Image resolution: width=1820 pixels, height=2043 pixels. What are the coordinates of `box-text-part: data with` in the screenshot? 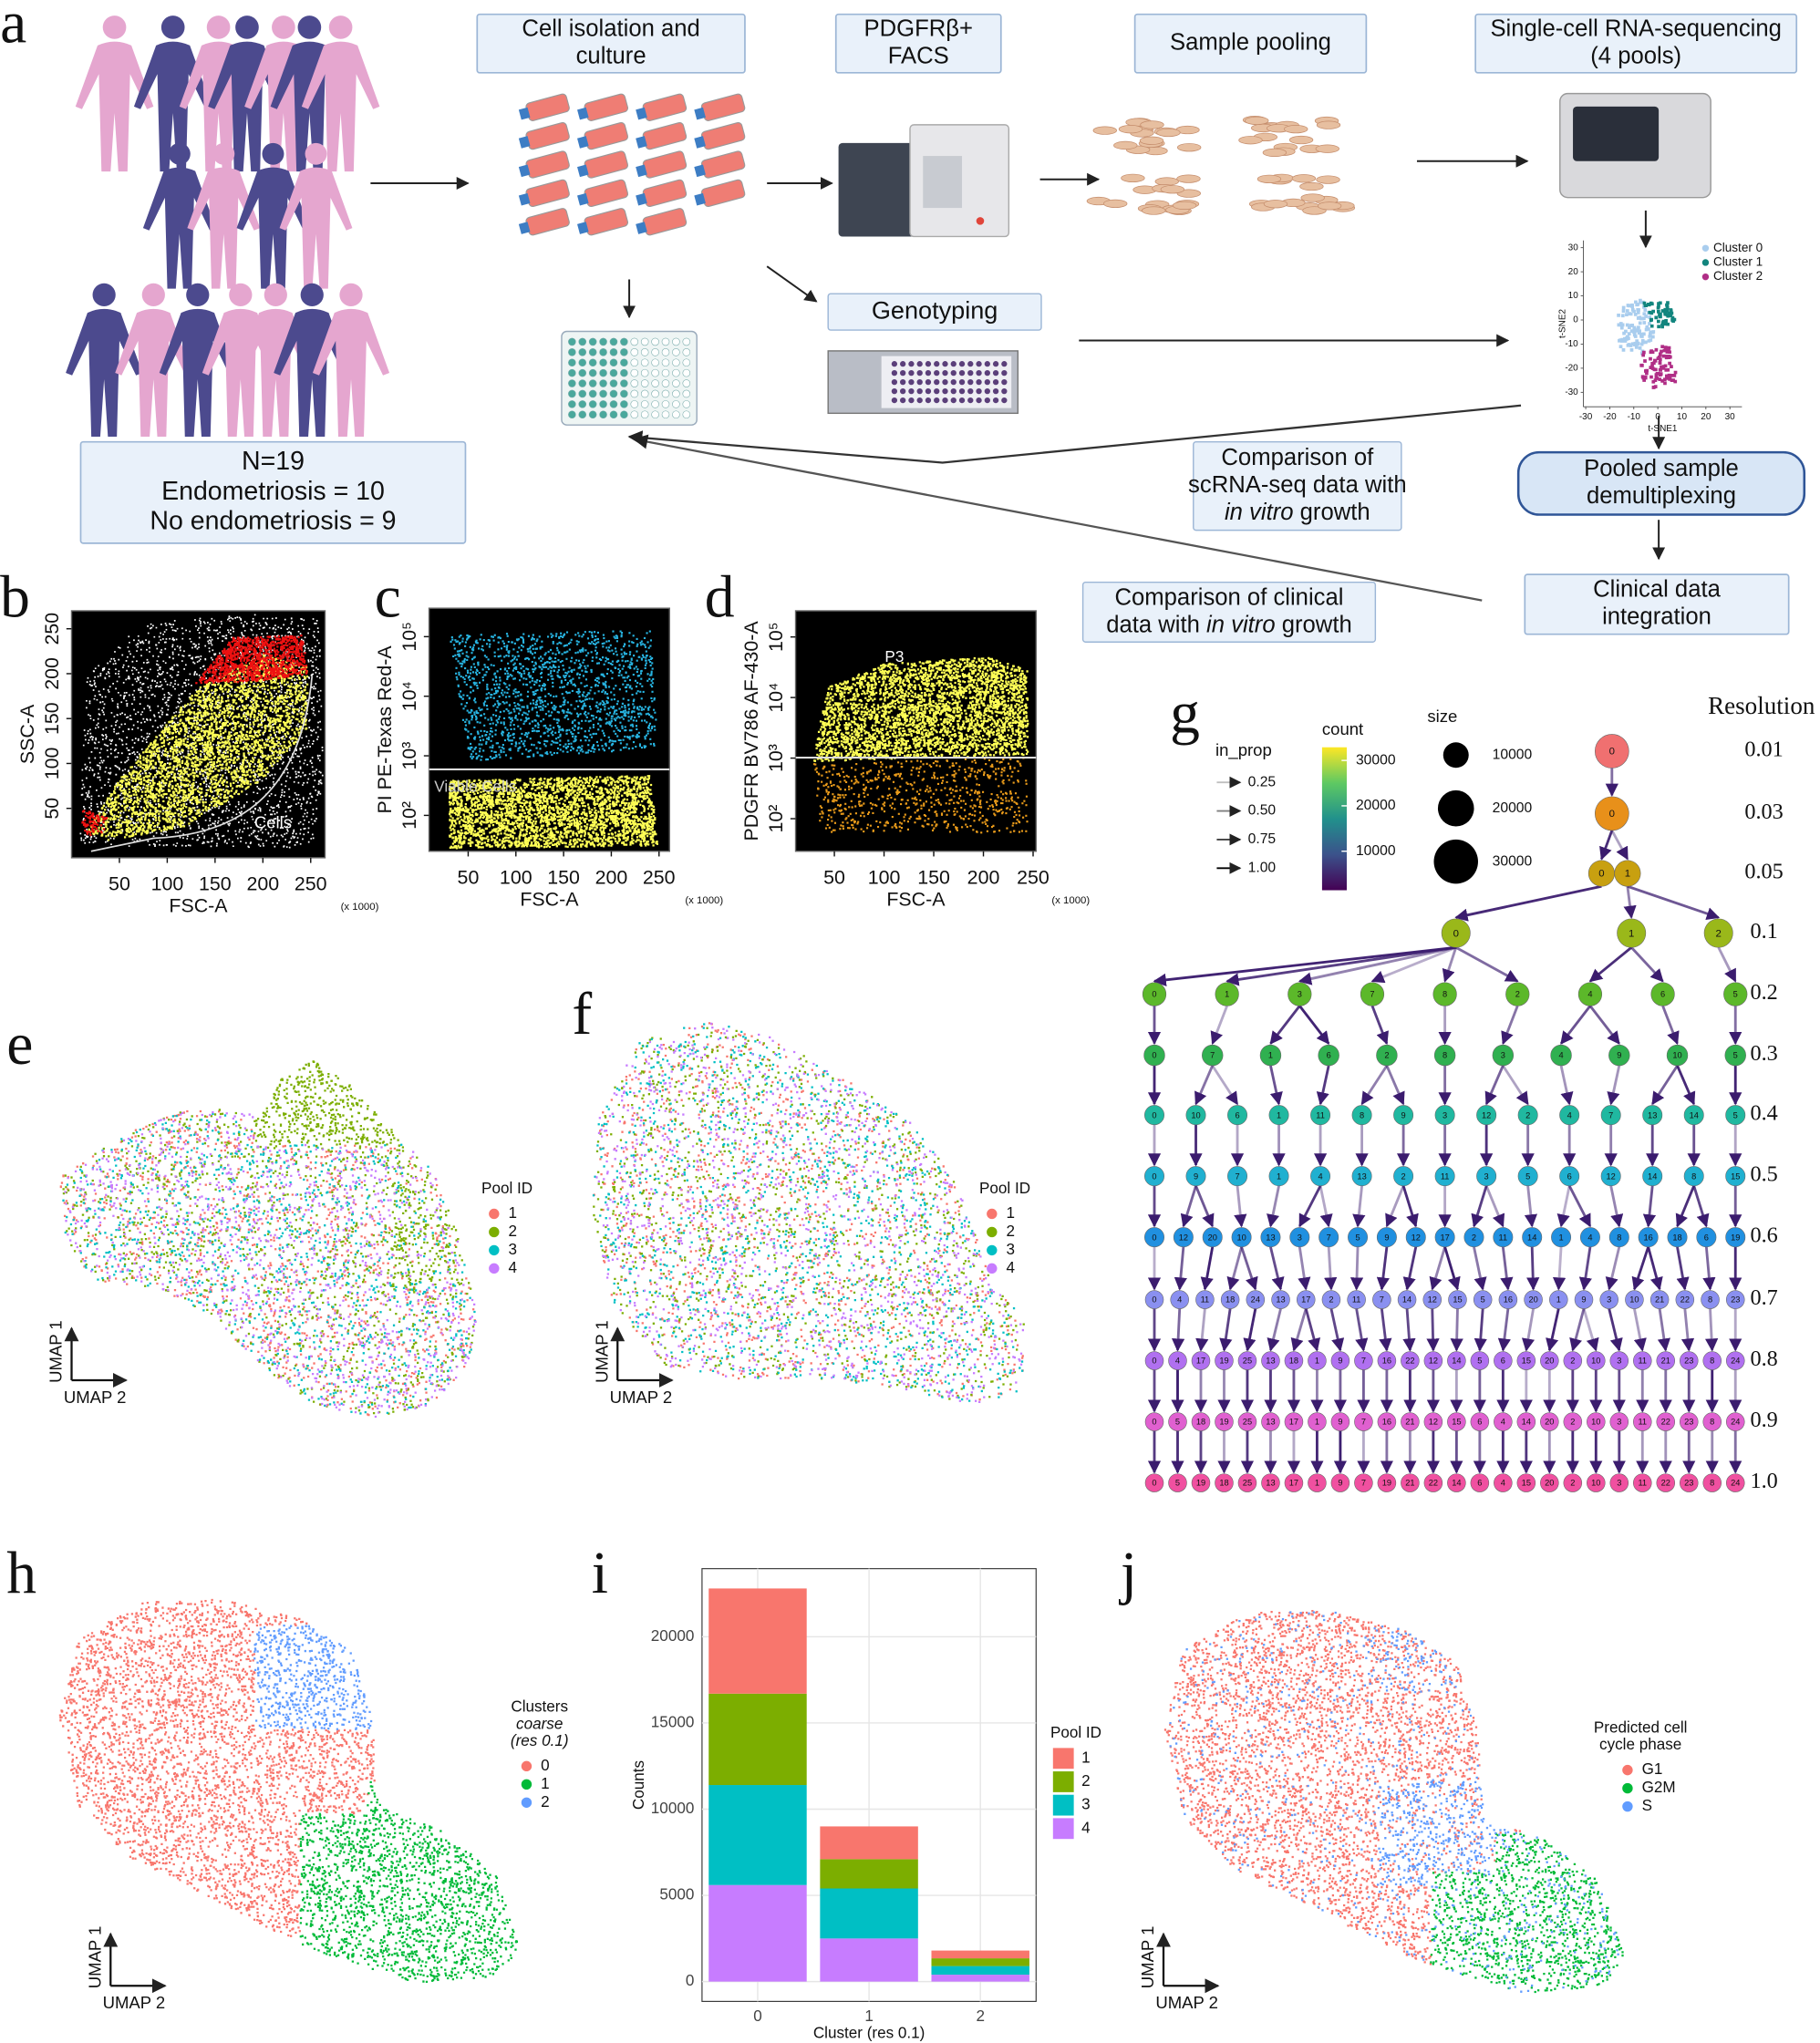 It's located at (1153, 625).